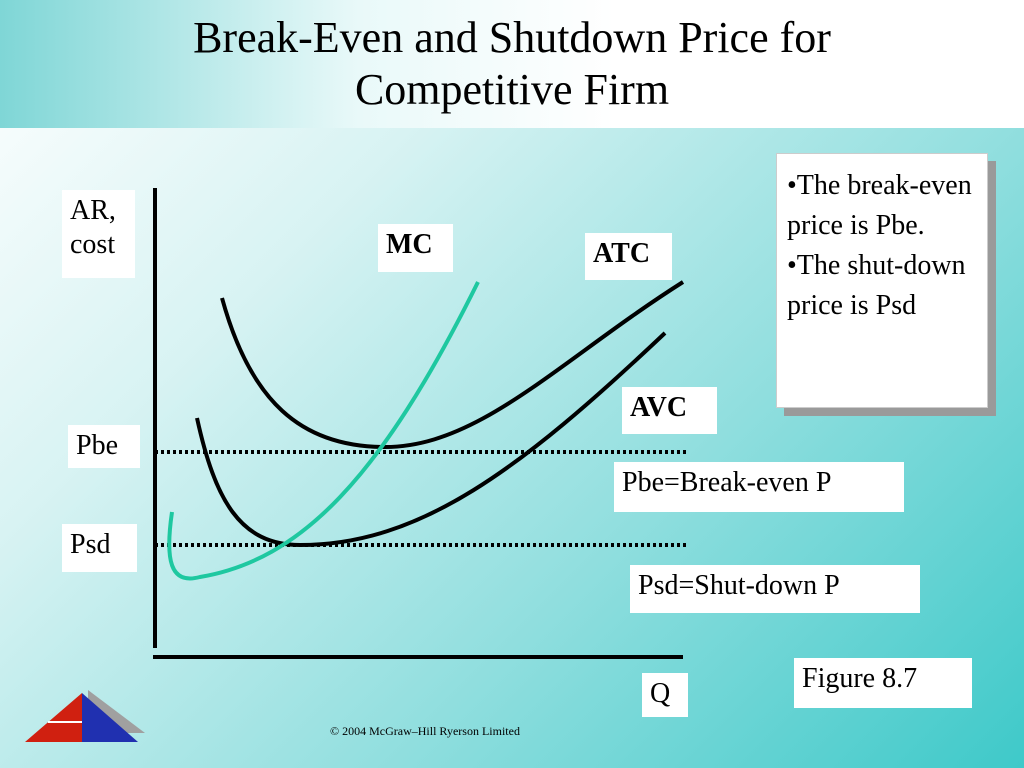  What do you see at coordinates (104, 446) in the screenshot?
I see `pbe-label: Pbe` at bounding box center [104, 446].